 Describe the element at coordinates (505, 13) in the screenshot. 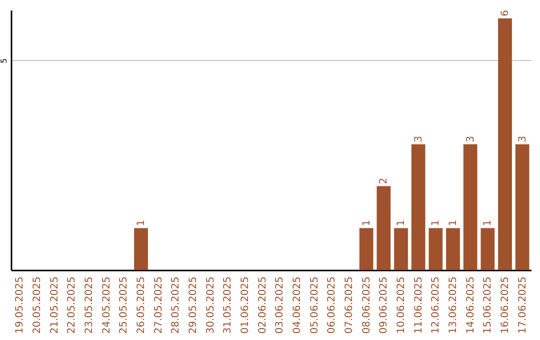

I see `data-label: 6` at that location.